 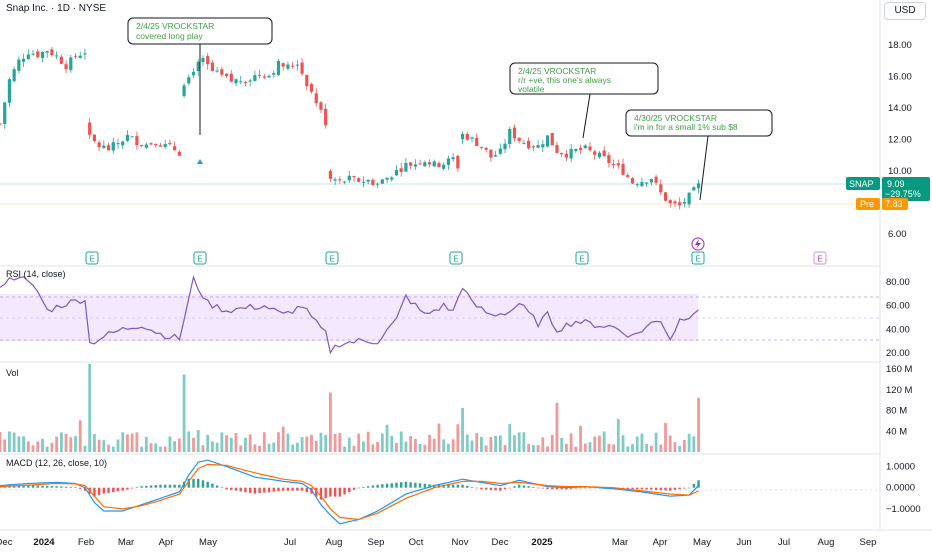 I want to click on signal-line, so click(x=349, y=492).